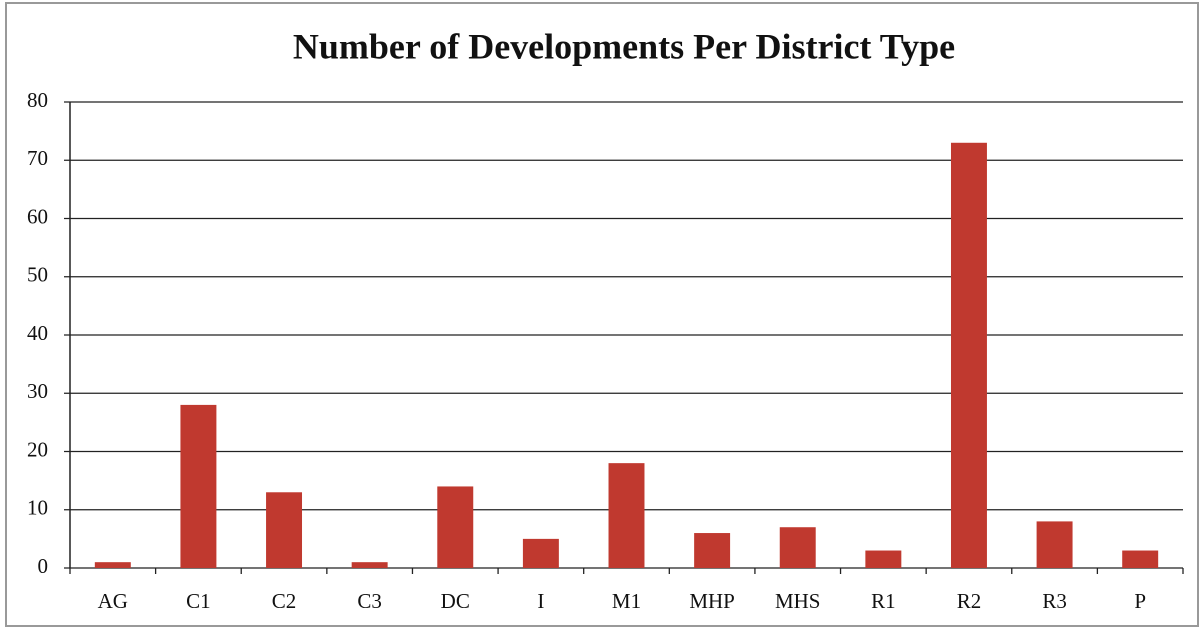  I want to click on x-tick-label: C3, so click(369, 601).